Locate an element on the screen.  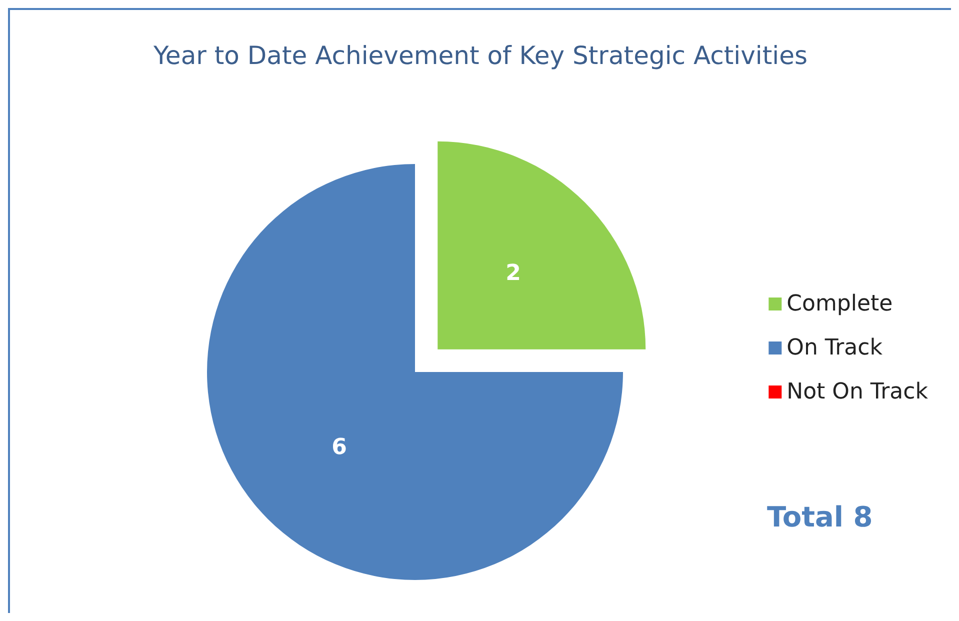
legend-label: On Track is located at coordinates (834, 348).